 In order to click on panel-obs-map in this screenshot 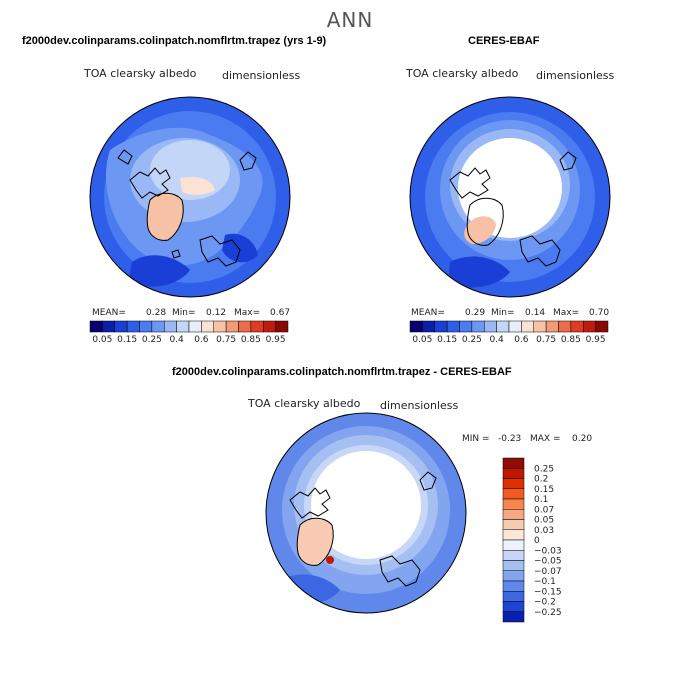, I will do `click(510, 197)`.